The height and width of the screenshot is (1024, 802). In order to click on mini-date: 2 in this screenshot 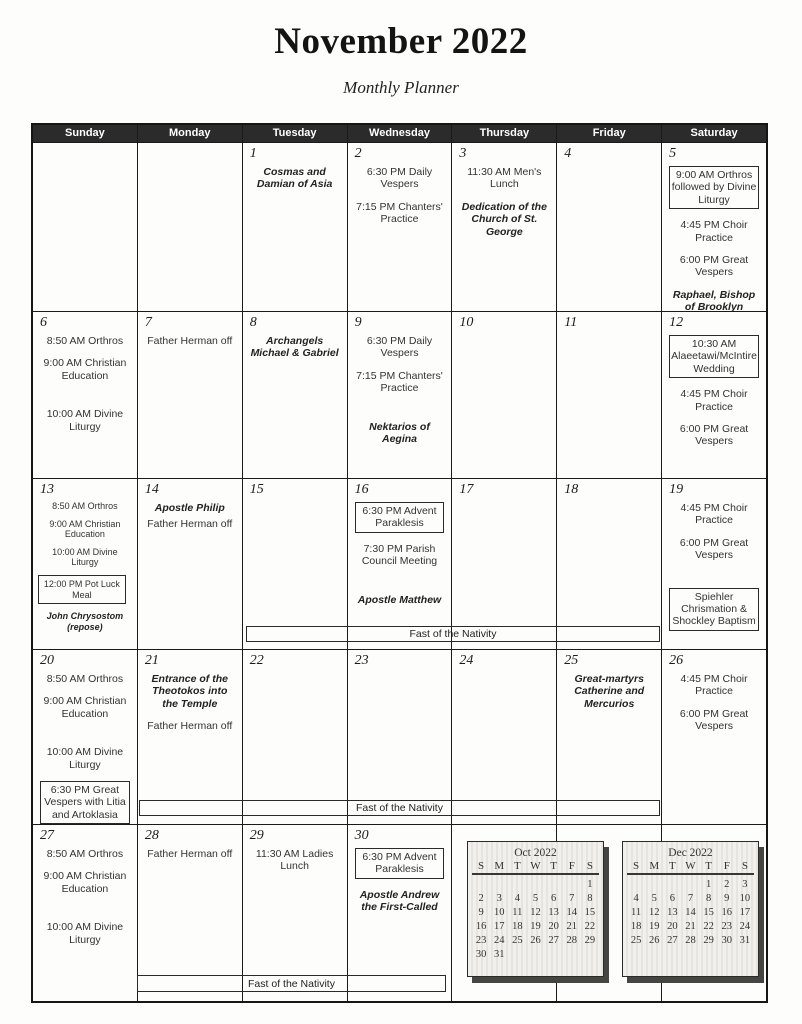, I will do `click(727, 884)`.